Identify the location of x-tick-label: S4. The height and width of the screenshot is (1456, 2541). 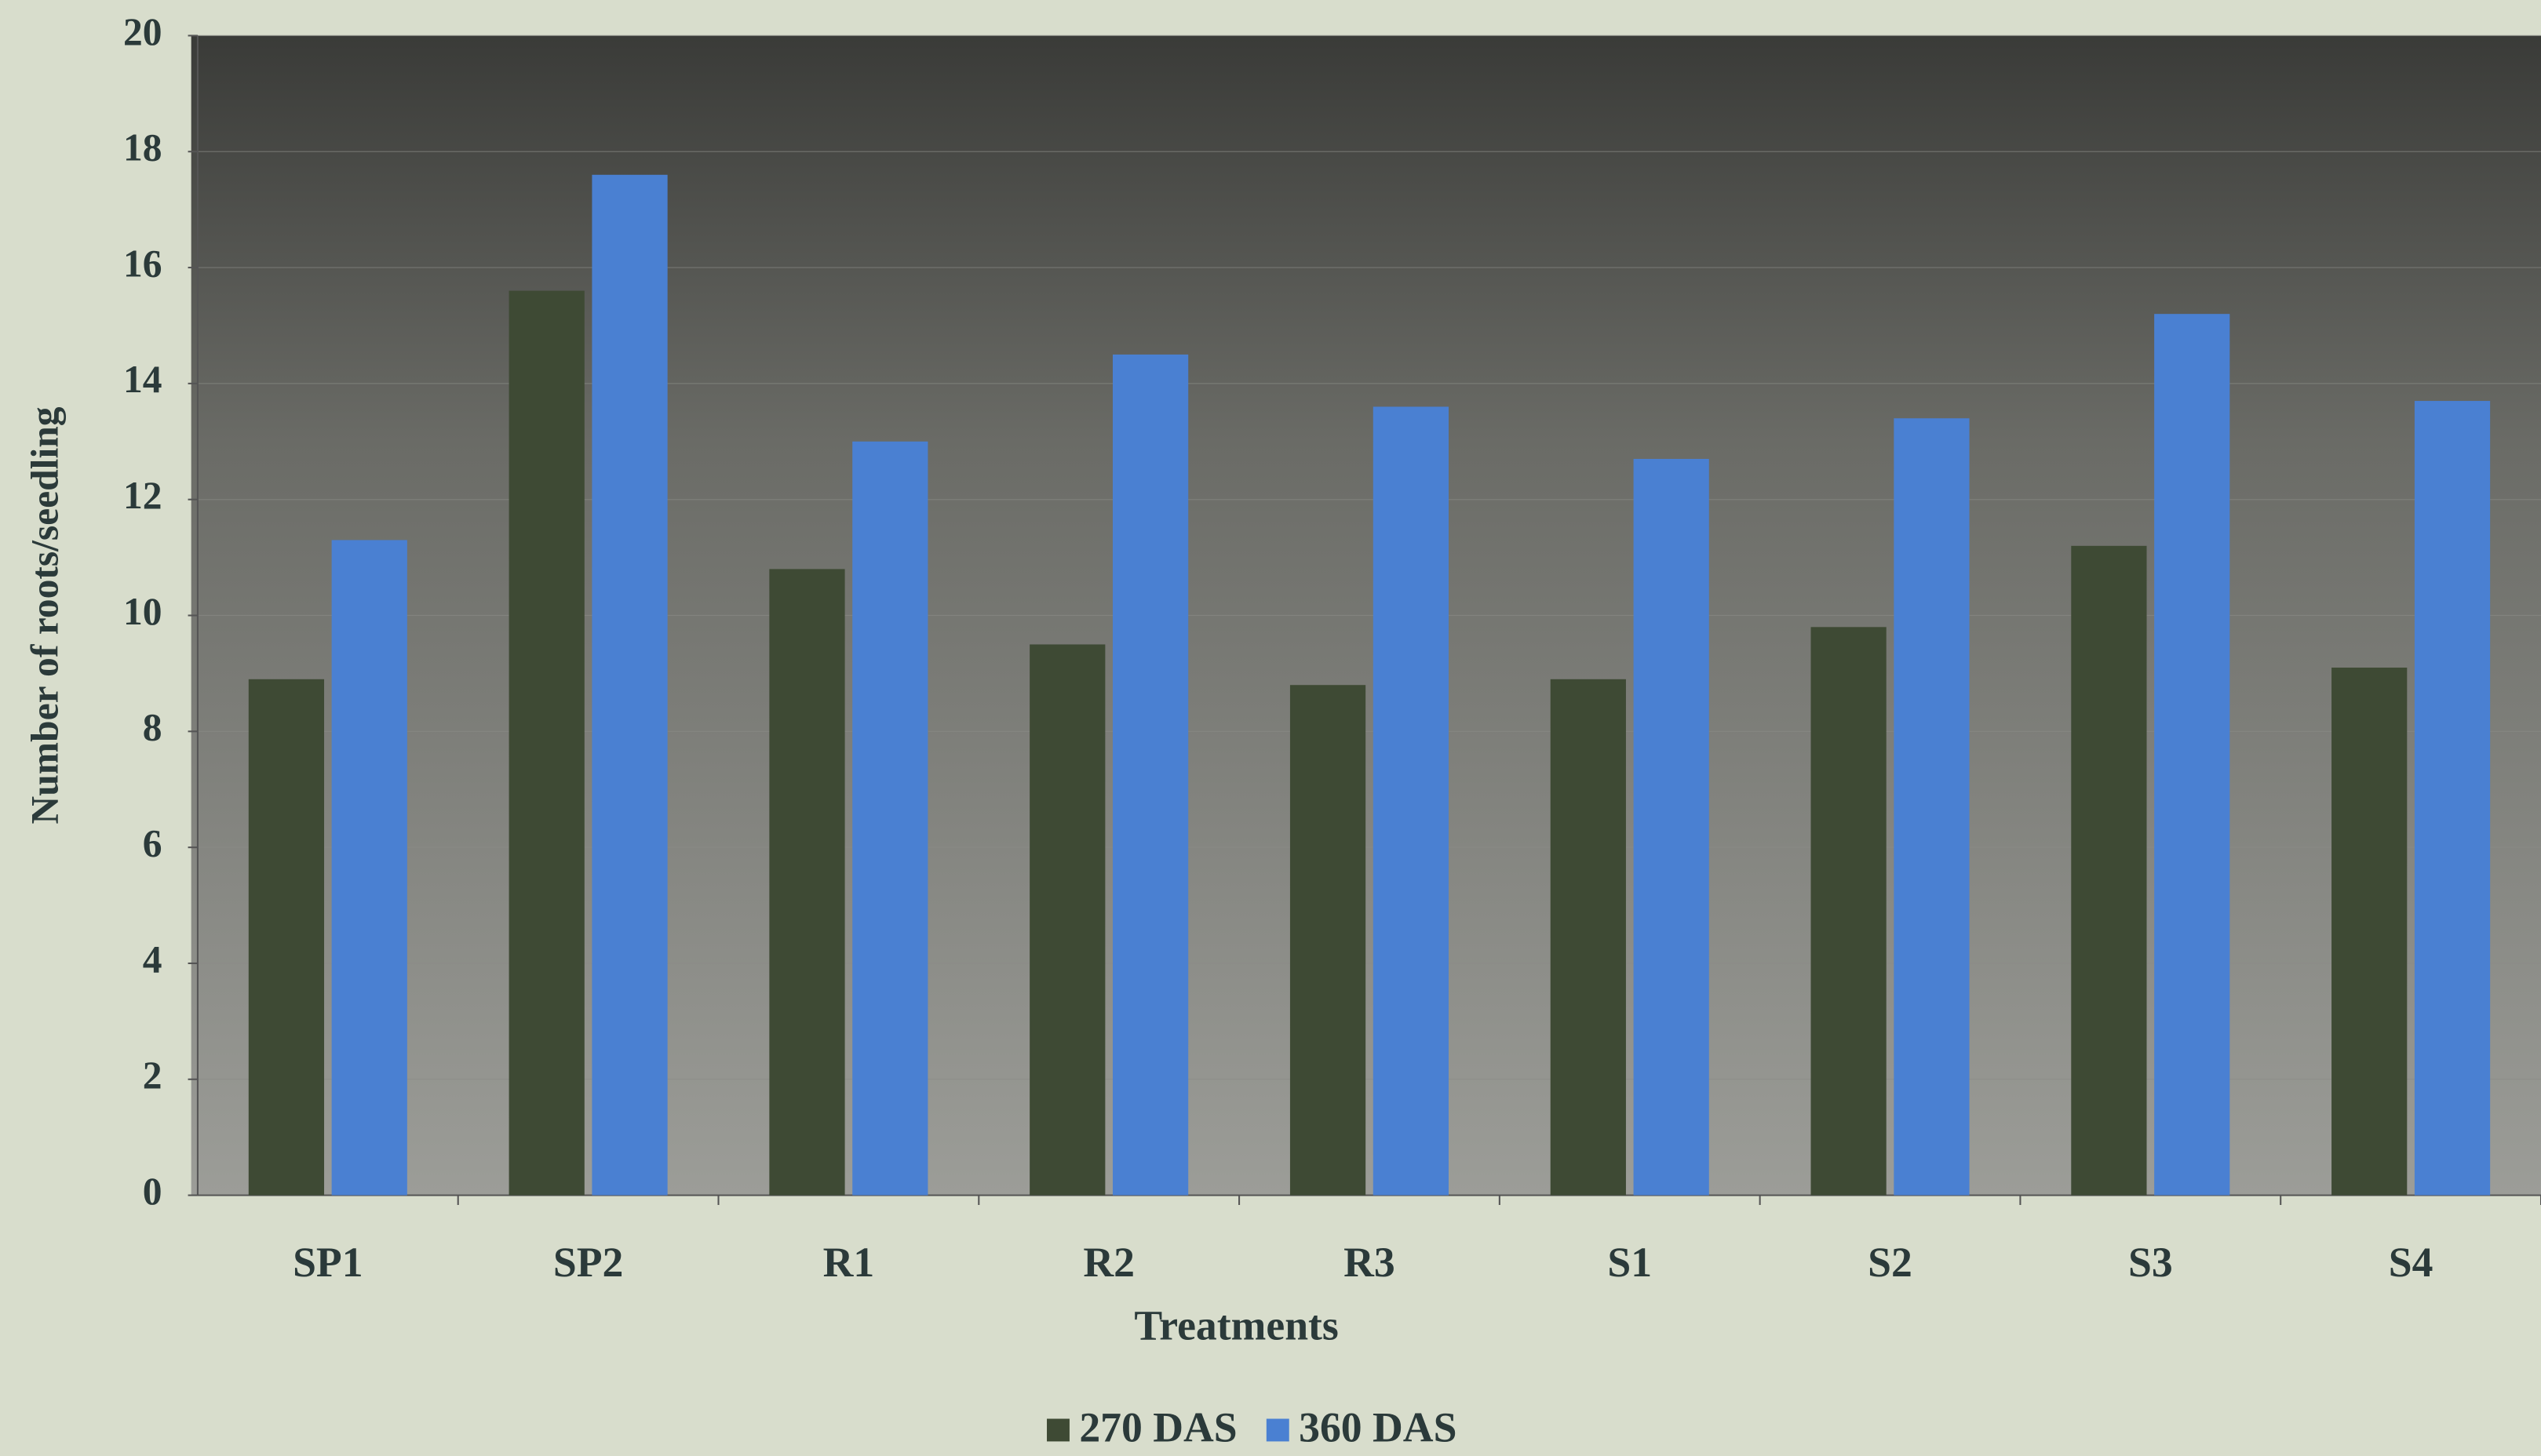
(2411, 1262).